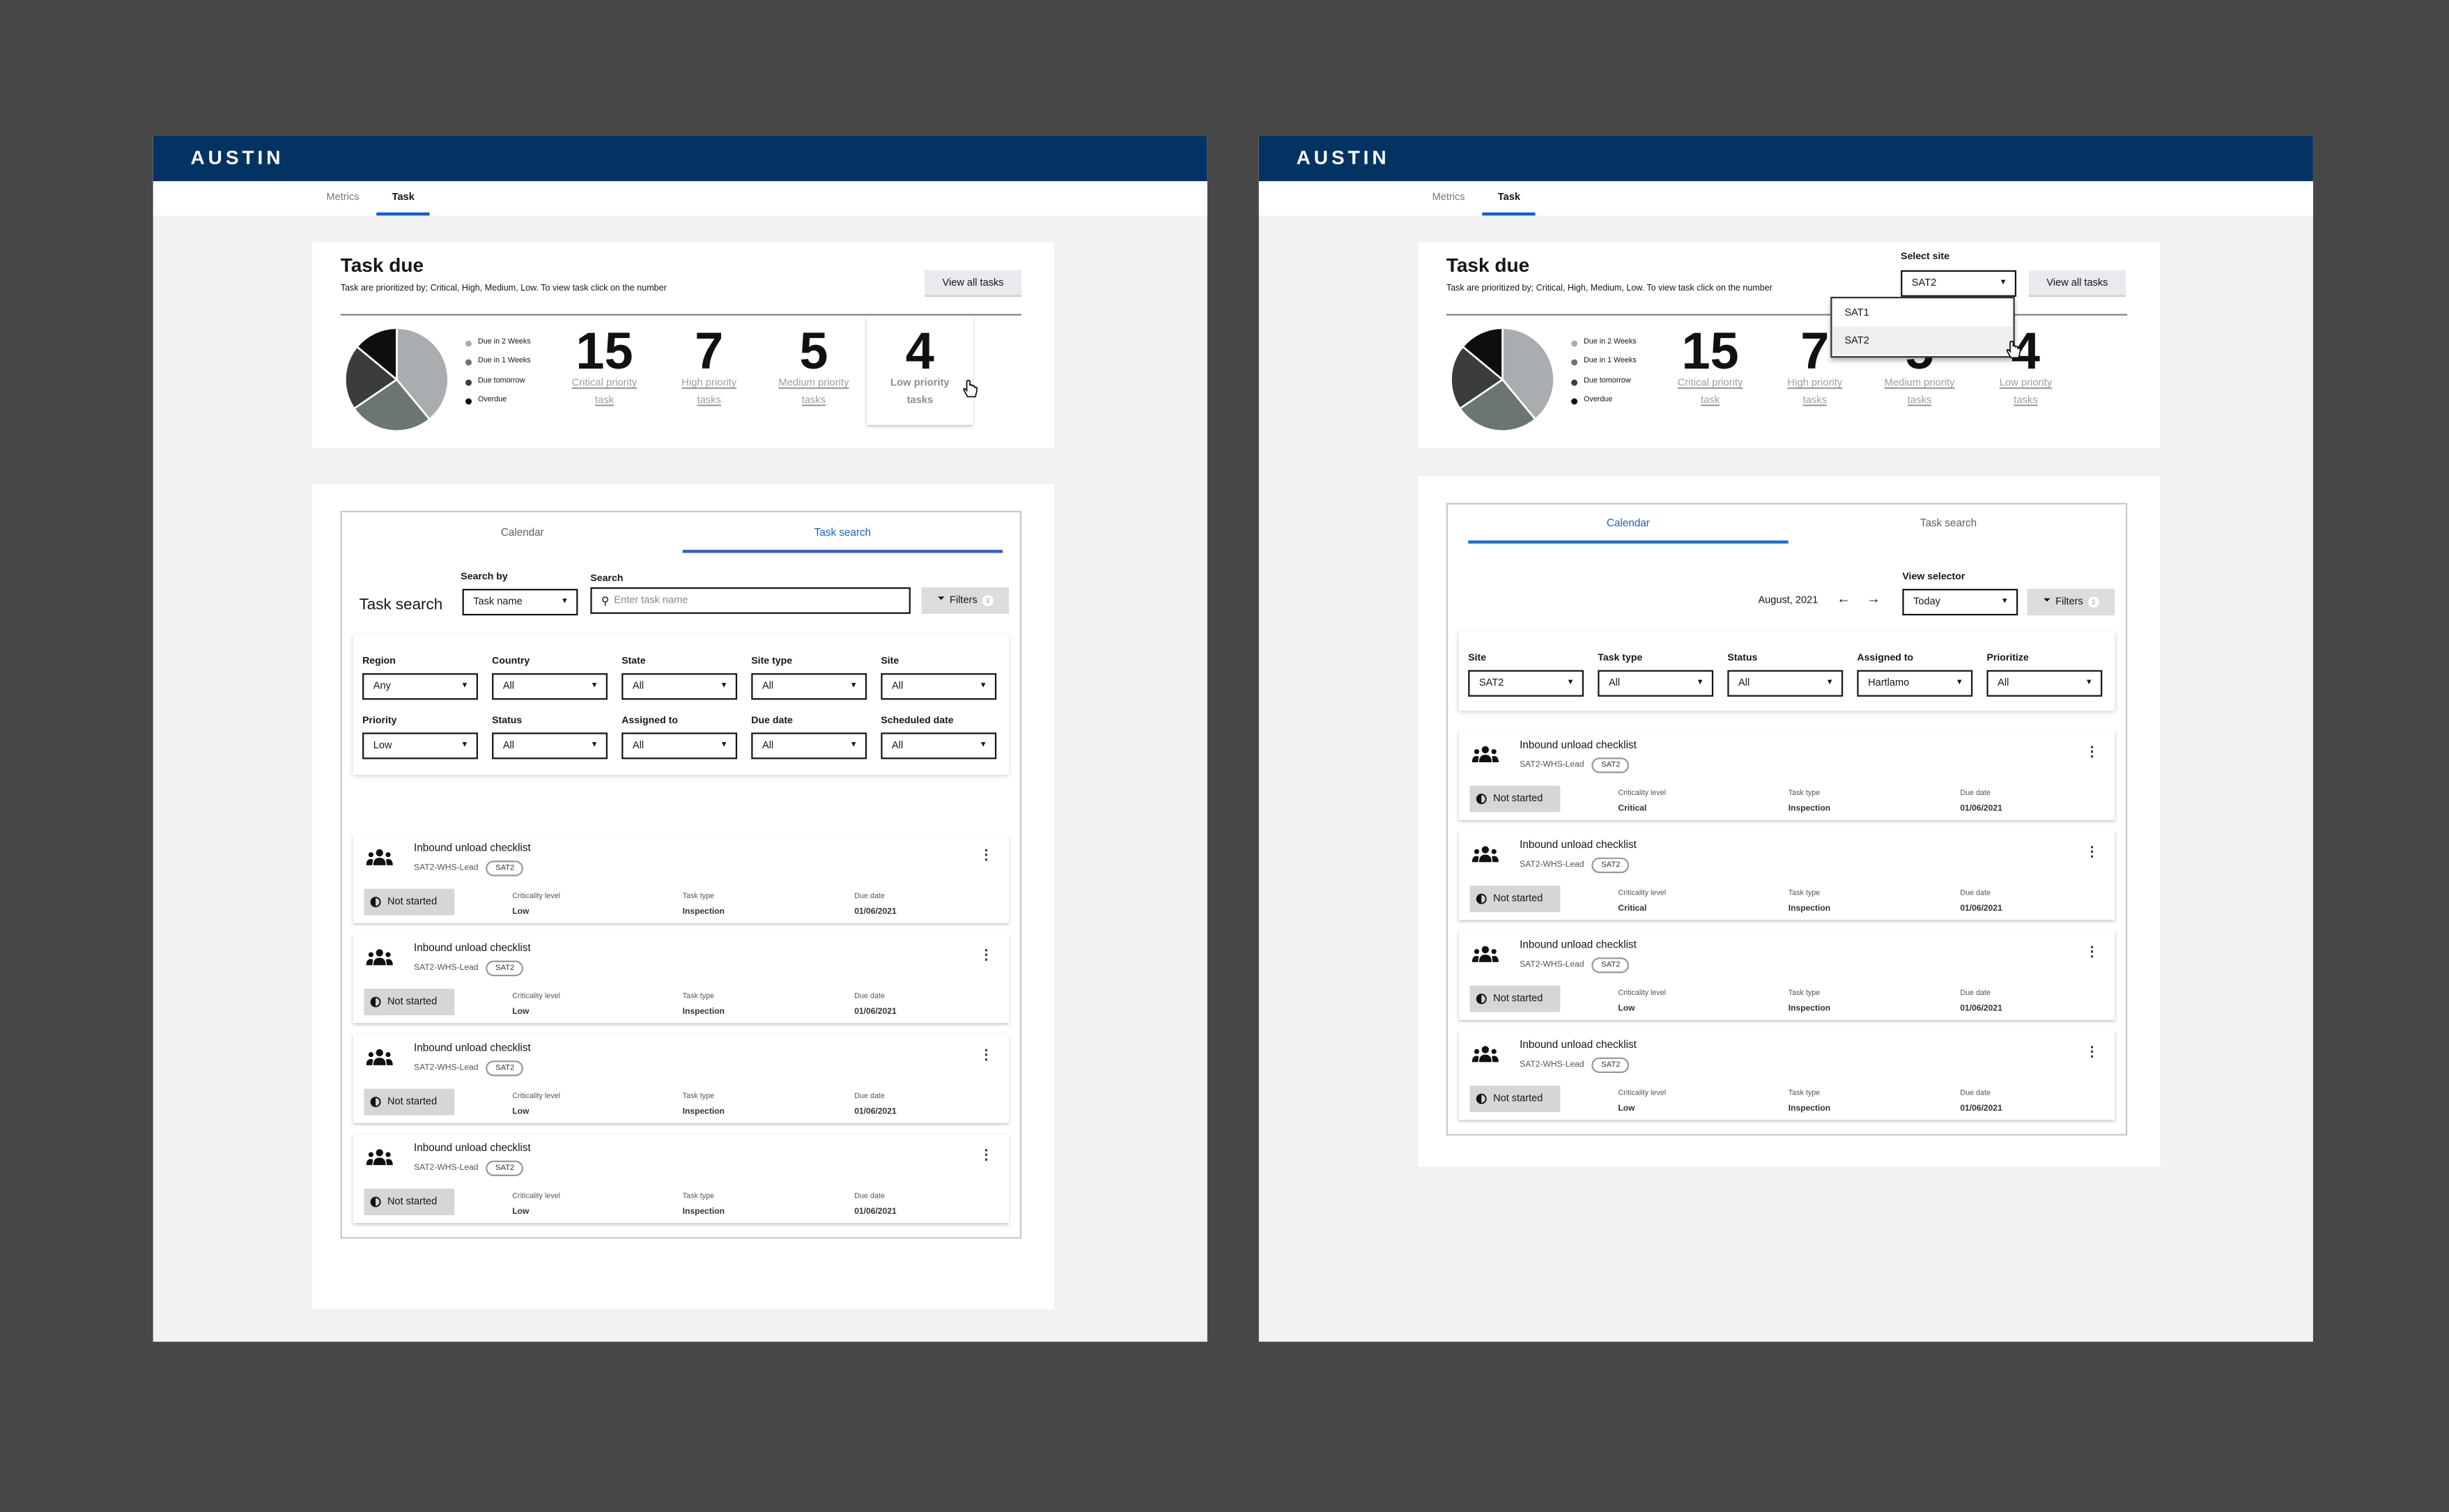 Image resolution: width=2449 pixels, height=1512 pixels. I want to click on people-icon, so click(380, 1057).